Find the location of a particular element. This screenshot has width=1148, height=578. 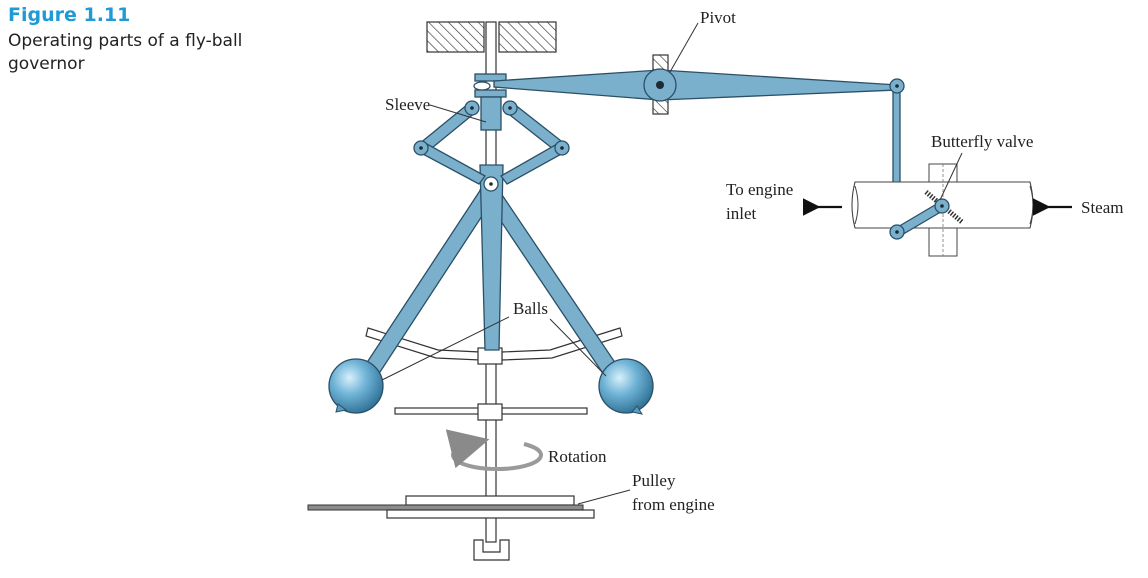

rotation-arrow-icon is located at coordinates (494, 450).